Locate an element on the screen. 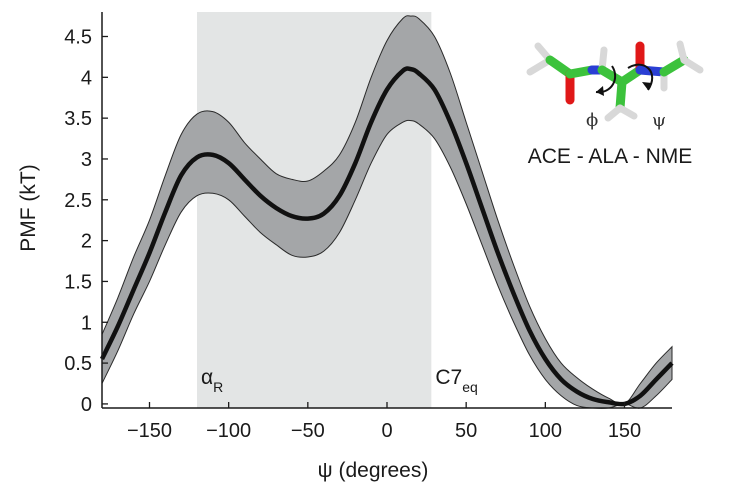 The width and height of the screenshot is (740, 492). y-tick-label: 0.5 is located at coordinates (78, 364).